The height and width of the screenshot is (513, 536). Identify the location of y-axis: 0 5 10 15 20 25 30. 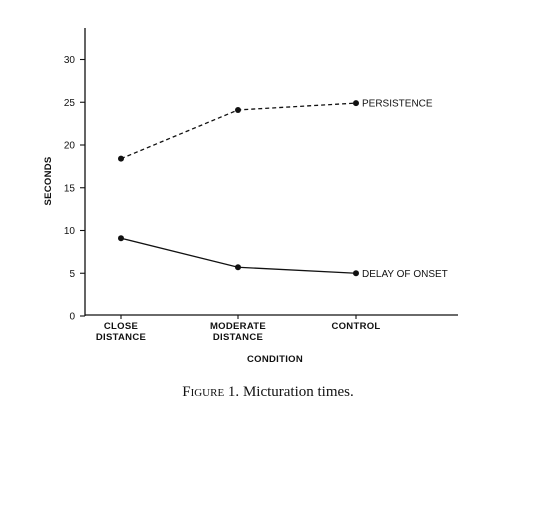
(75, 175).